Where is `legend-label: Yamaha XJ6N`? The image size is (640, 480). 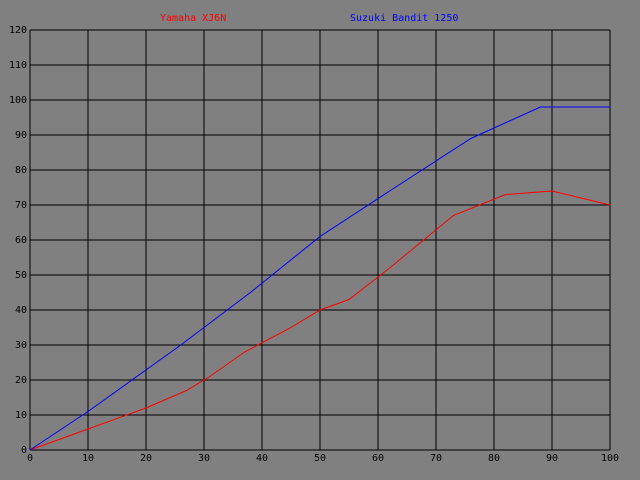 legend-label: Yamaha XJ6N is located at coordinates (193, 18).